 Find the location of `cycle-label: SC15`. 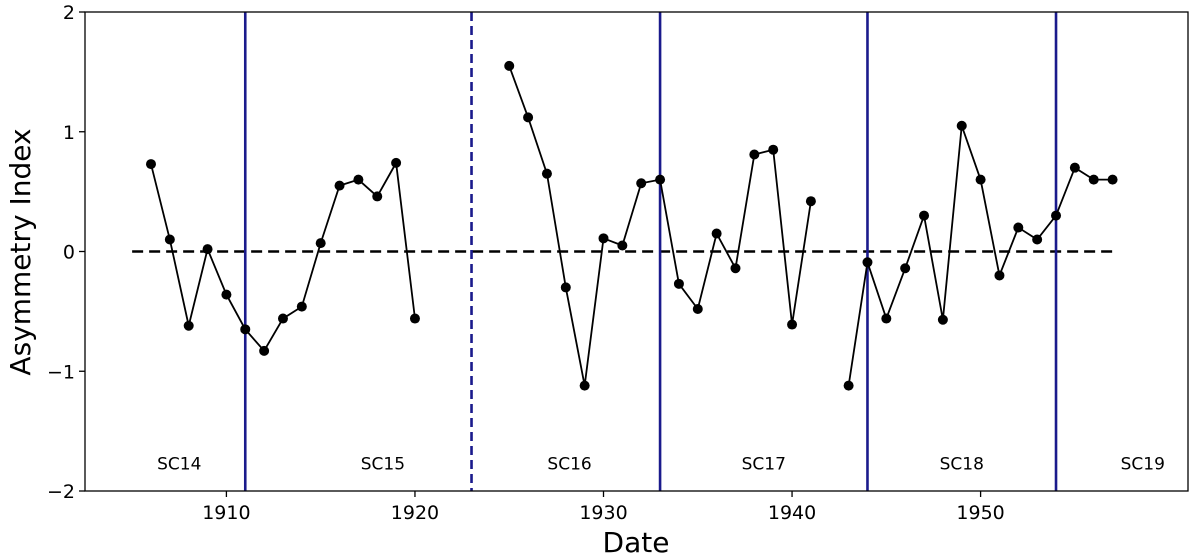

cycle-label: SC15 is located at coordinates (383, 464).